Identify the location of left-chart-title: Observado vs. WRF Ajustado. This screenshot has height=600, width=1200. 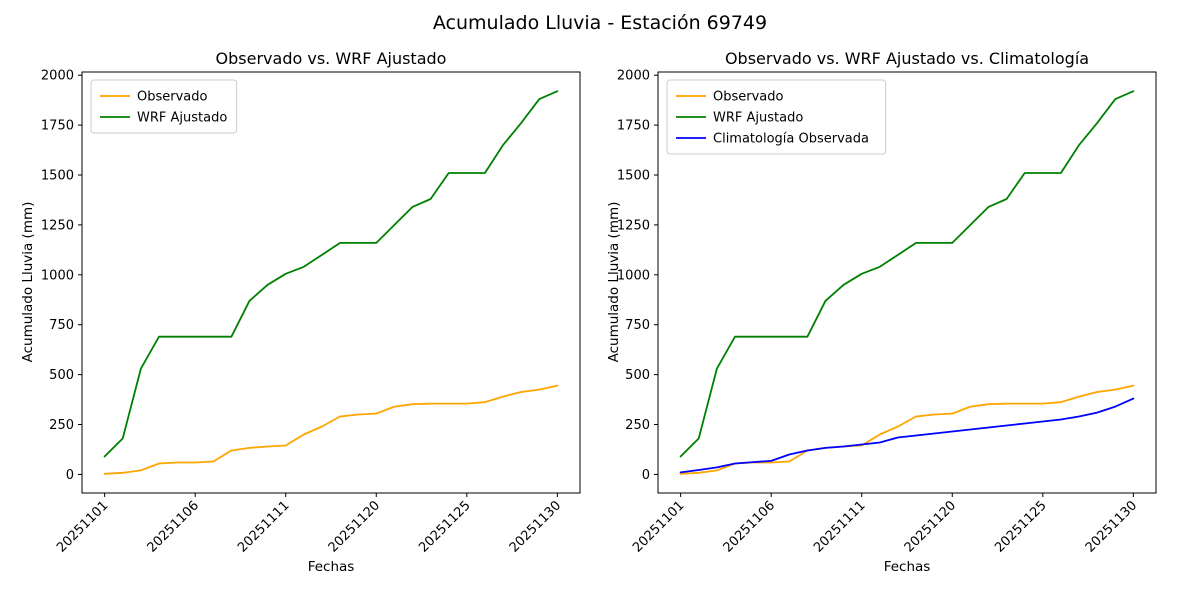
(331, 58).